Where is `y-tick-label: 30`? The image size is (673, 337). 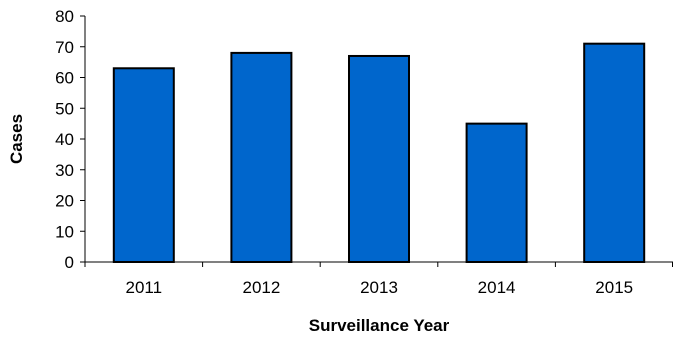 y-tick-label: 30 is located at coordinates (64, 170).